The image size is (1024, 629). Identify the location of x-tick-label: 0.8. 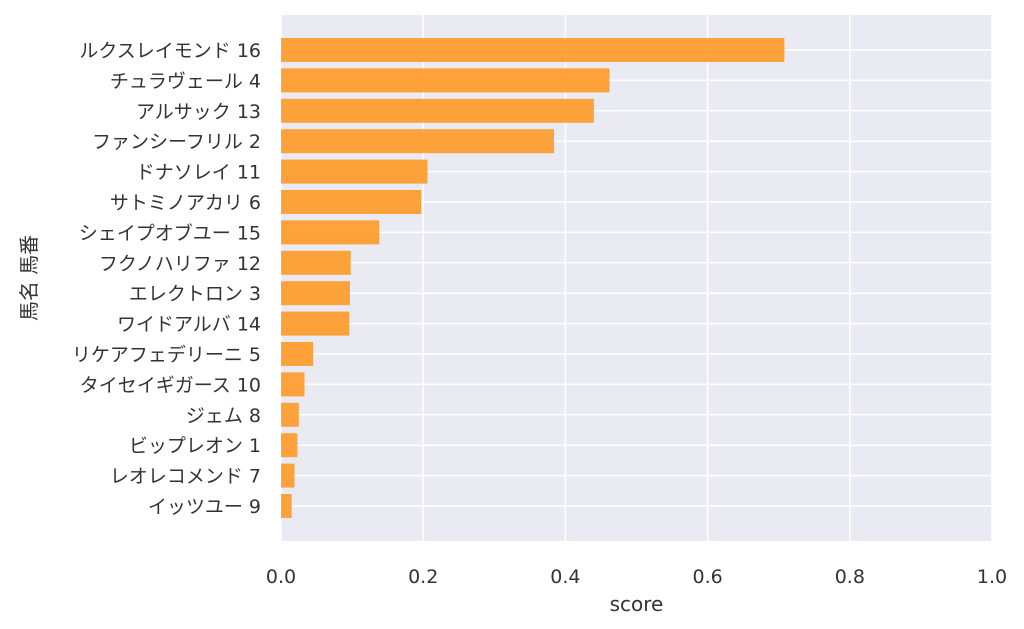
(850, 577).